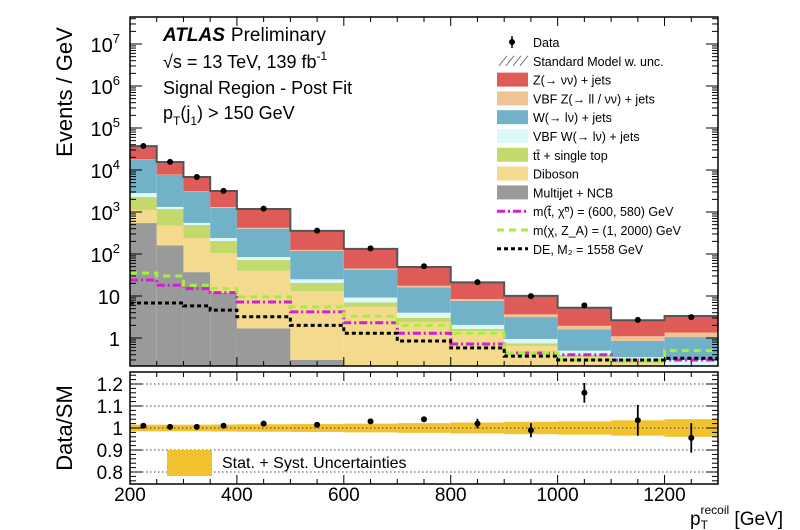 The height and width of the screenshot is (530, 800). I want to click on x-axis-title-p: p, so click(695, 519).